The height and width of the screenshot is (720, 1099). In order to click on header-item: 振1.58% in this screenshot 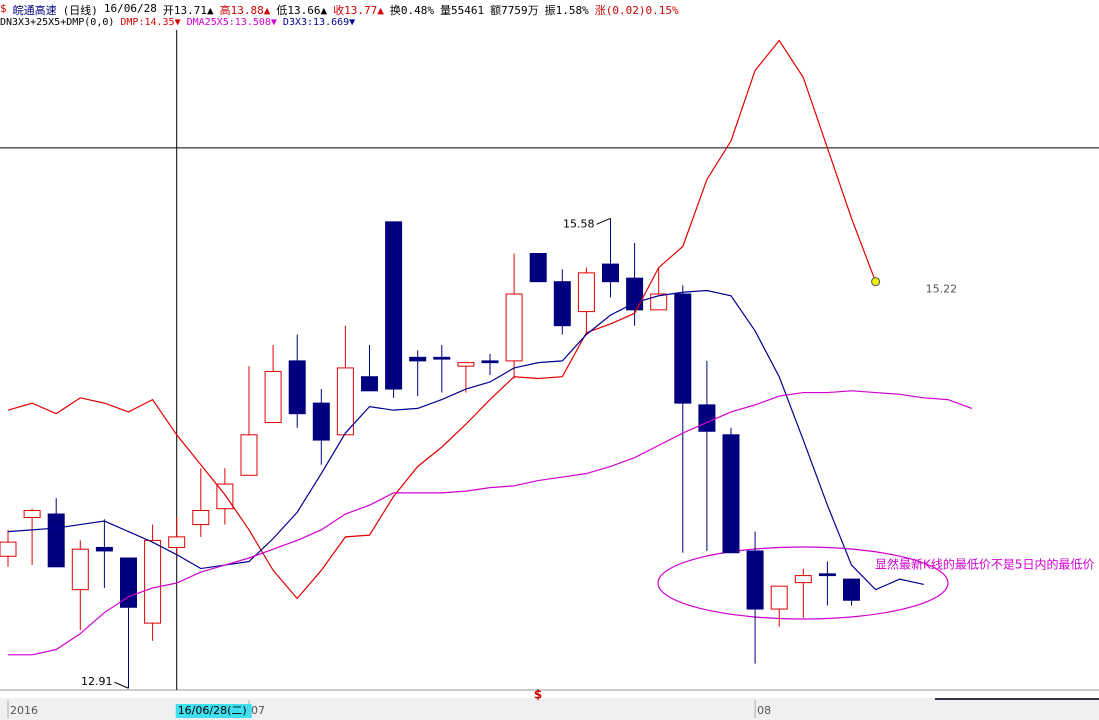, I will do `click(566, 10)`.